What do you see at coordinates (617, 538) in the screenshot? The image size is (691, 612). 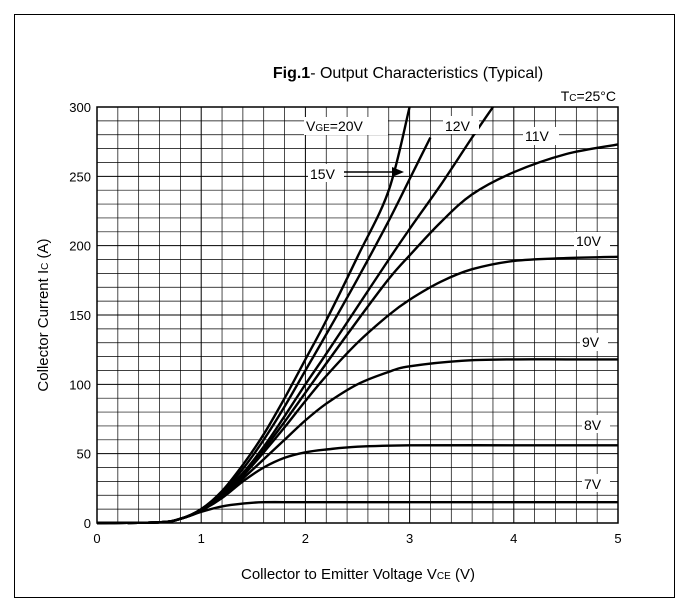 I see `x-tick-label: 5` at bounding box center [617, 538].